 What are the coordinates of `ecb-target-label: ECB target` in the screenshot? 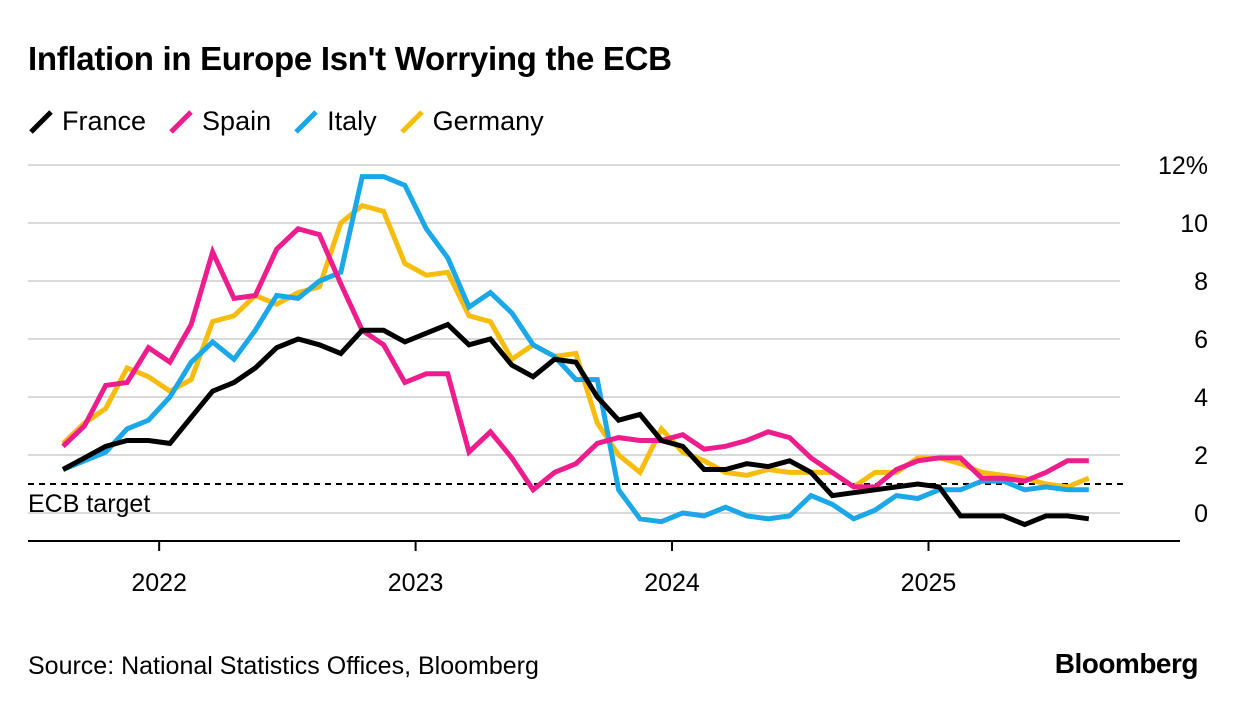 It's located at (89, 504).